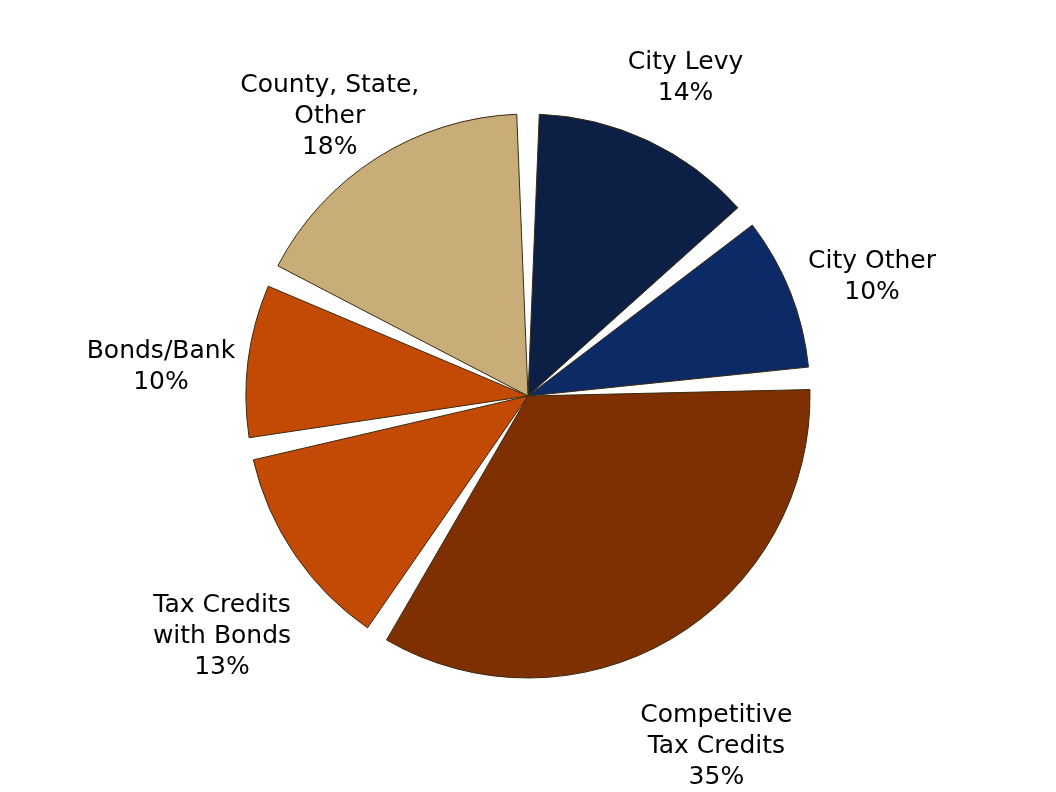  I want to click on slice-label: Competitive Tax Credits, so click(716, 729).